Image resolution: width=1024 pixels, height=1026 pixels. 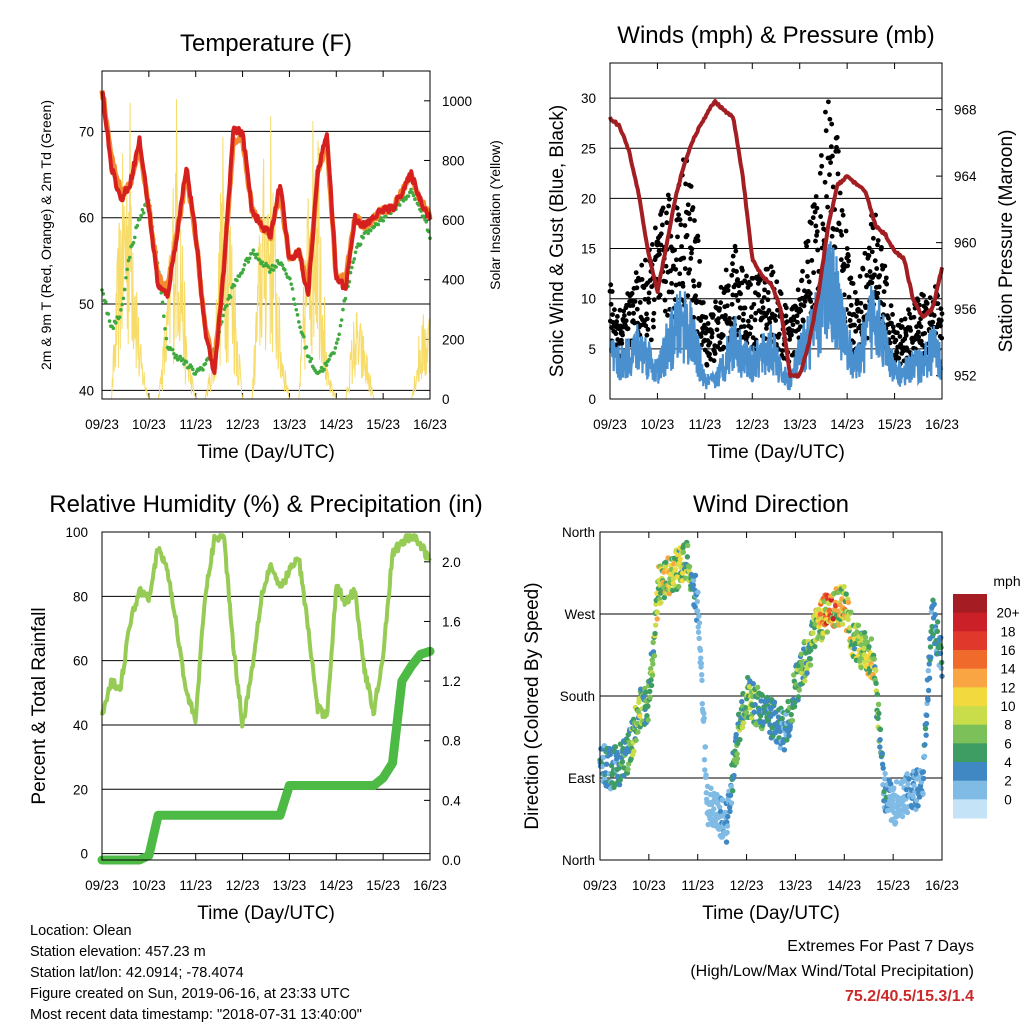 What do you see at coordinates (1007, 631) in the screenshot?
I see `colorbar-label: 18` at bounding box center [1007, 631].